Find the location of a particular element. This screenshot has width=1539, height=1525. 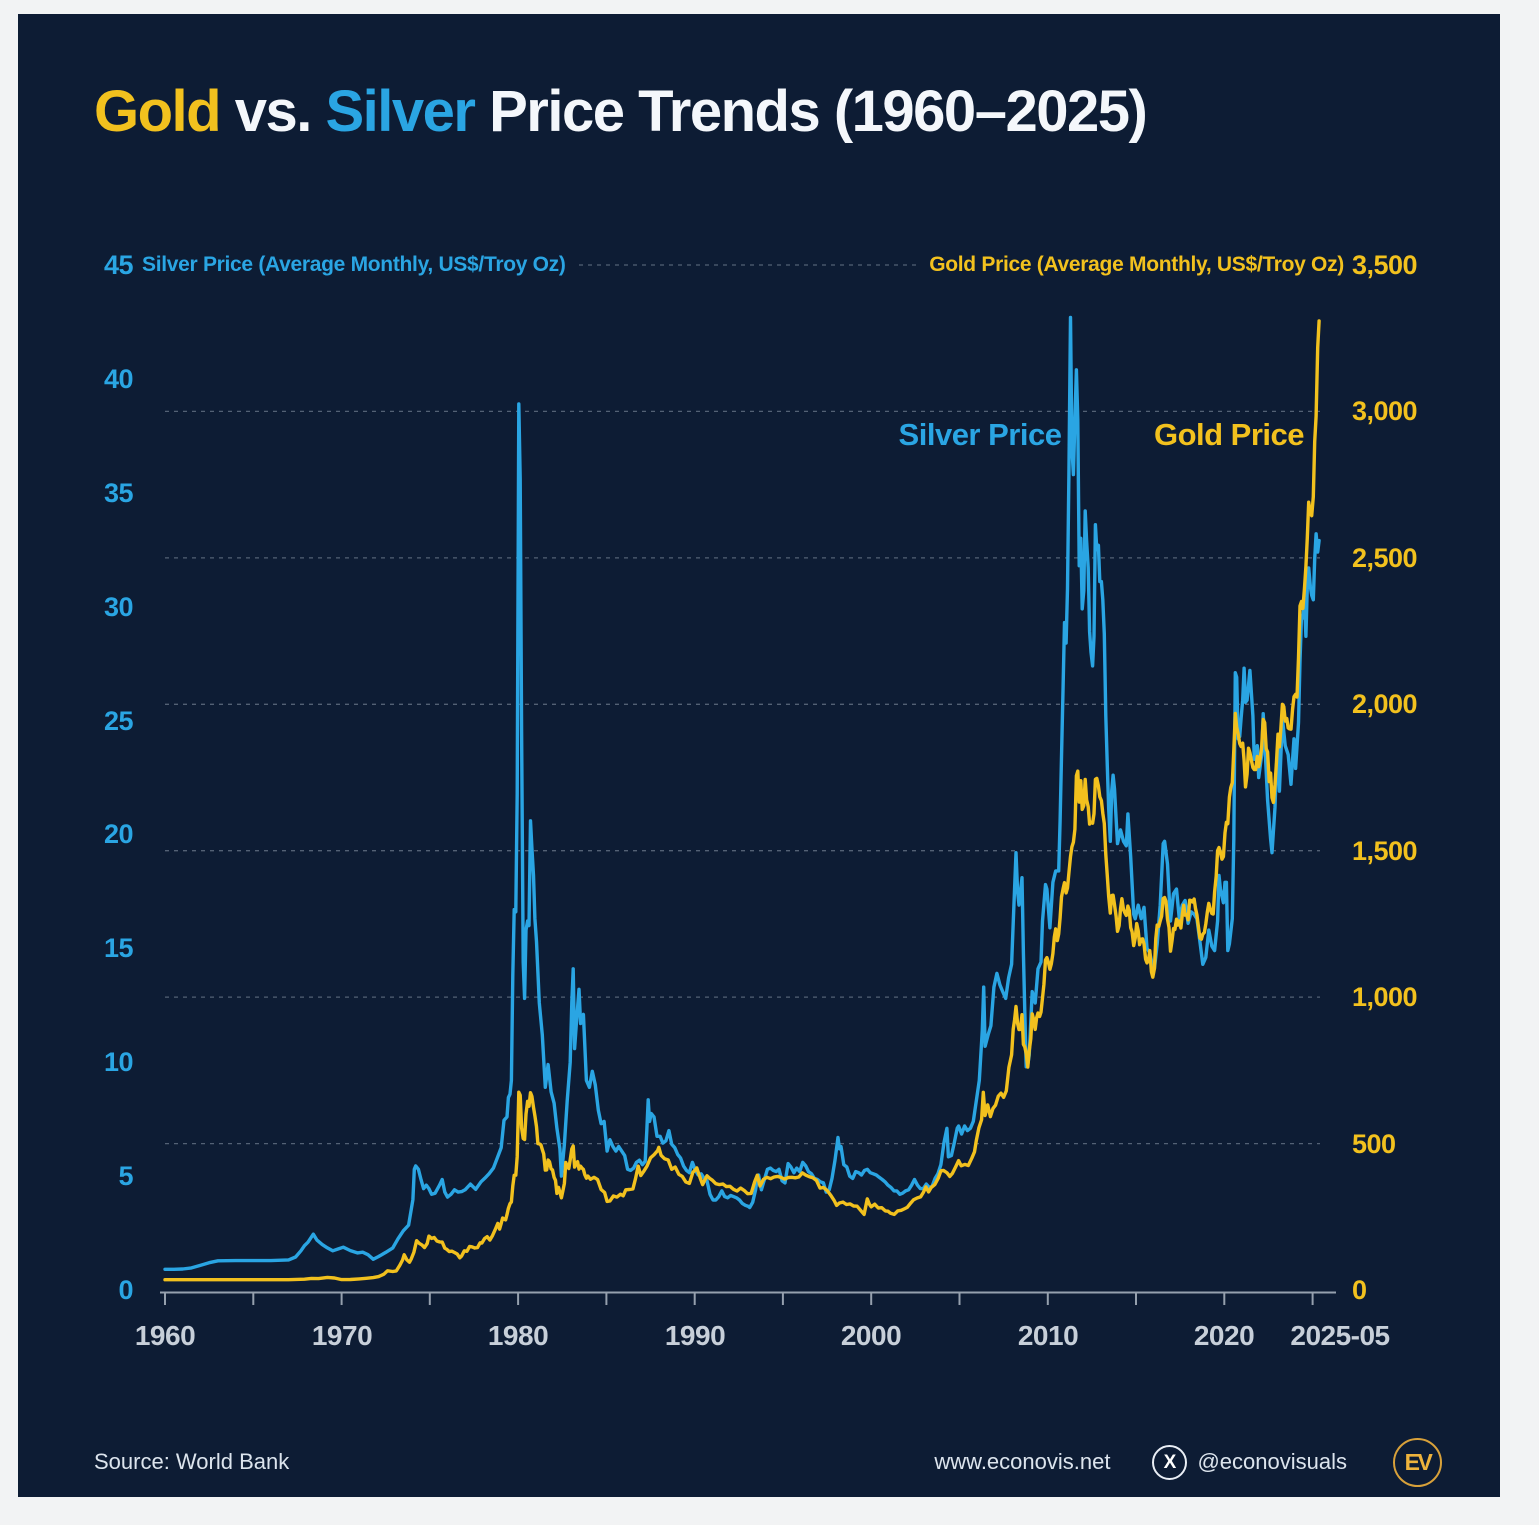

y-axis-right-tick-1000: 1,000 is located at coordinates (1385, 997).